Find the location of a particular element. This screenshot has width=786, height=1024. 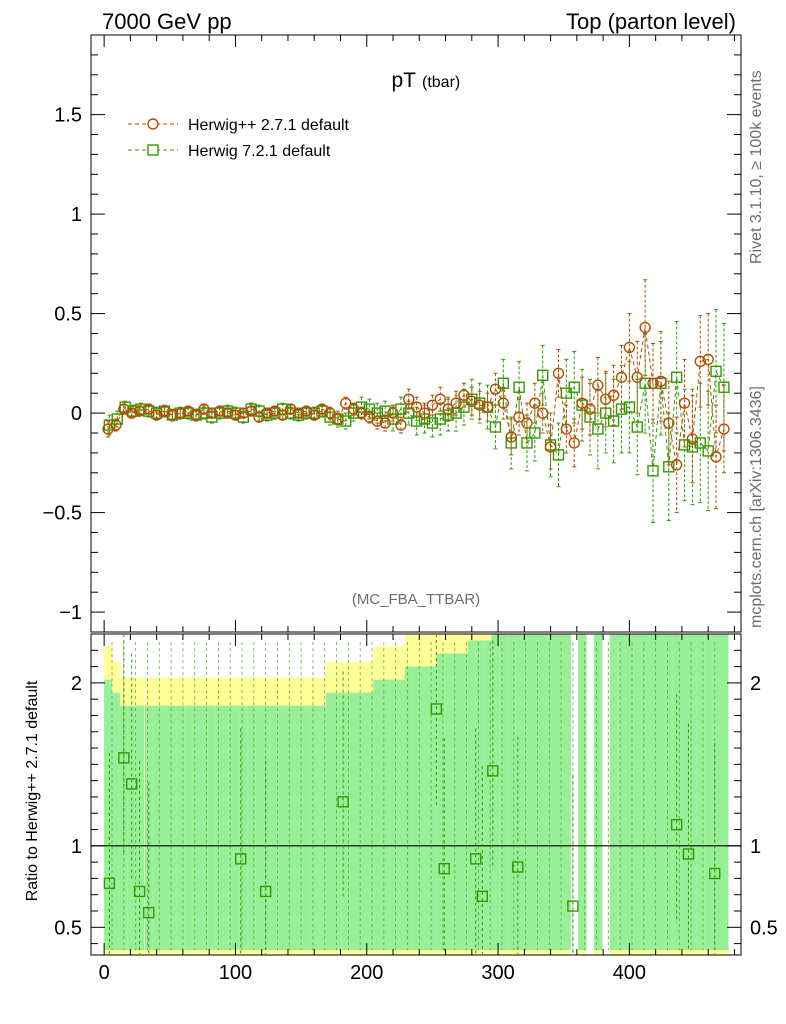

header-left: 7000 GeV pp is located at coordinates (167, 21).